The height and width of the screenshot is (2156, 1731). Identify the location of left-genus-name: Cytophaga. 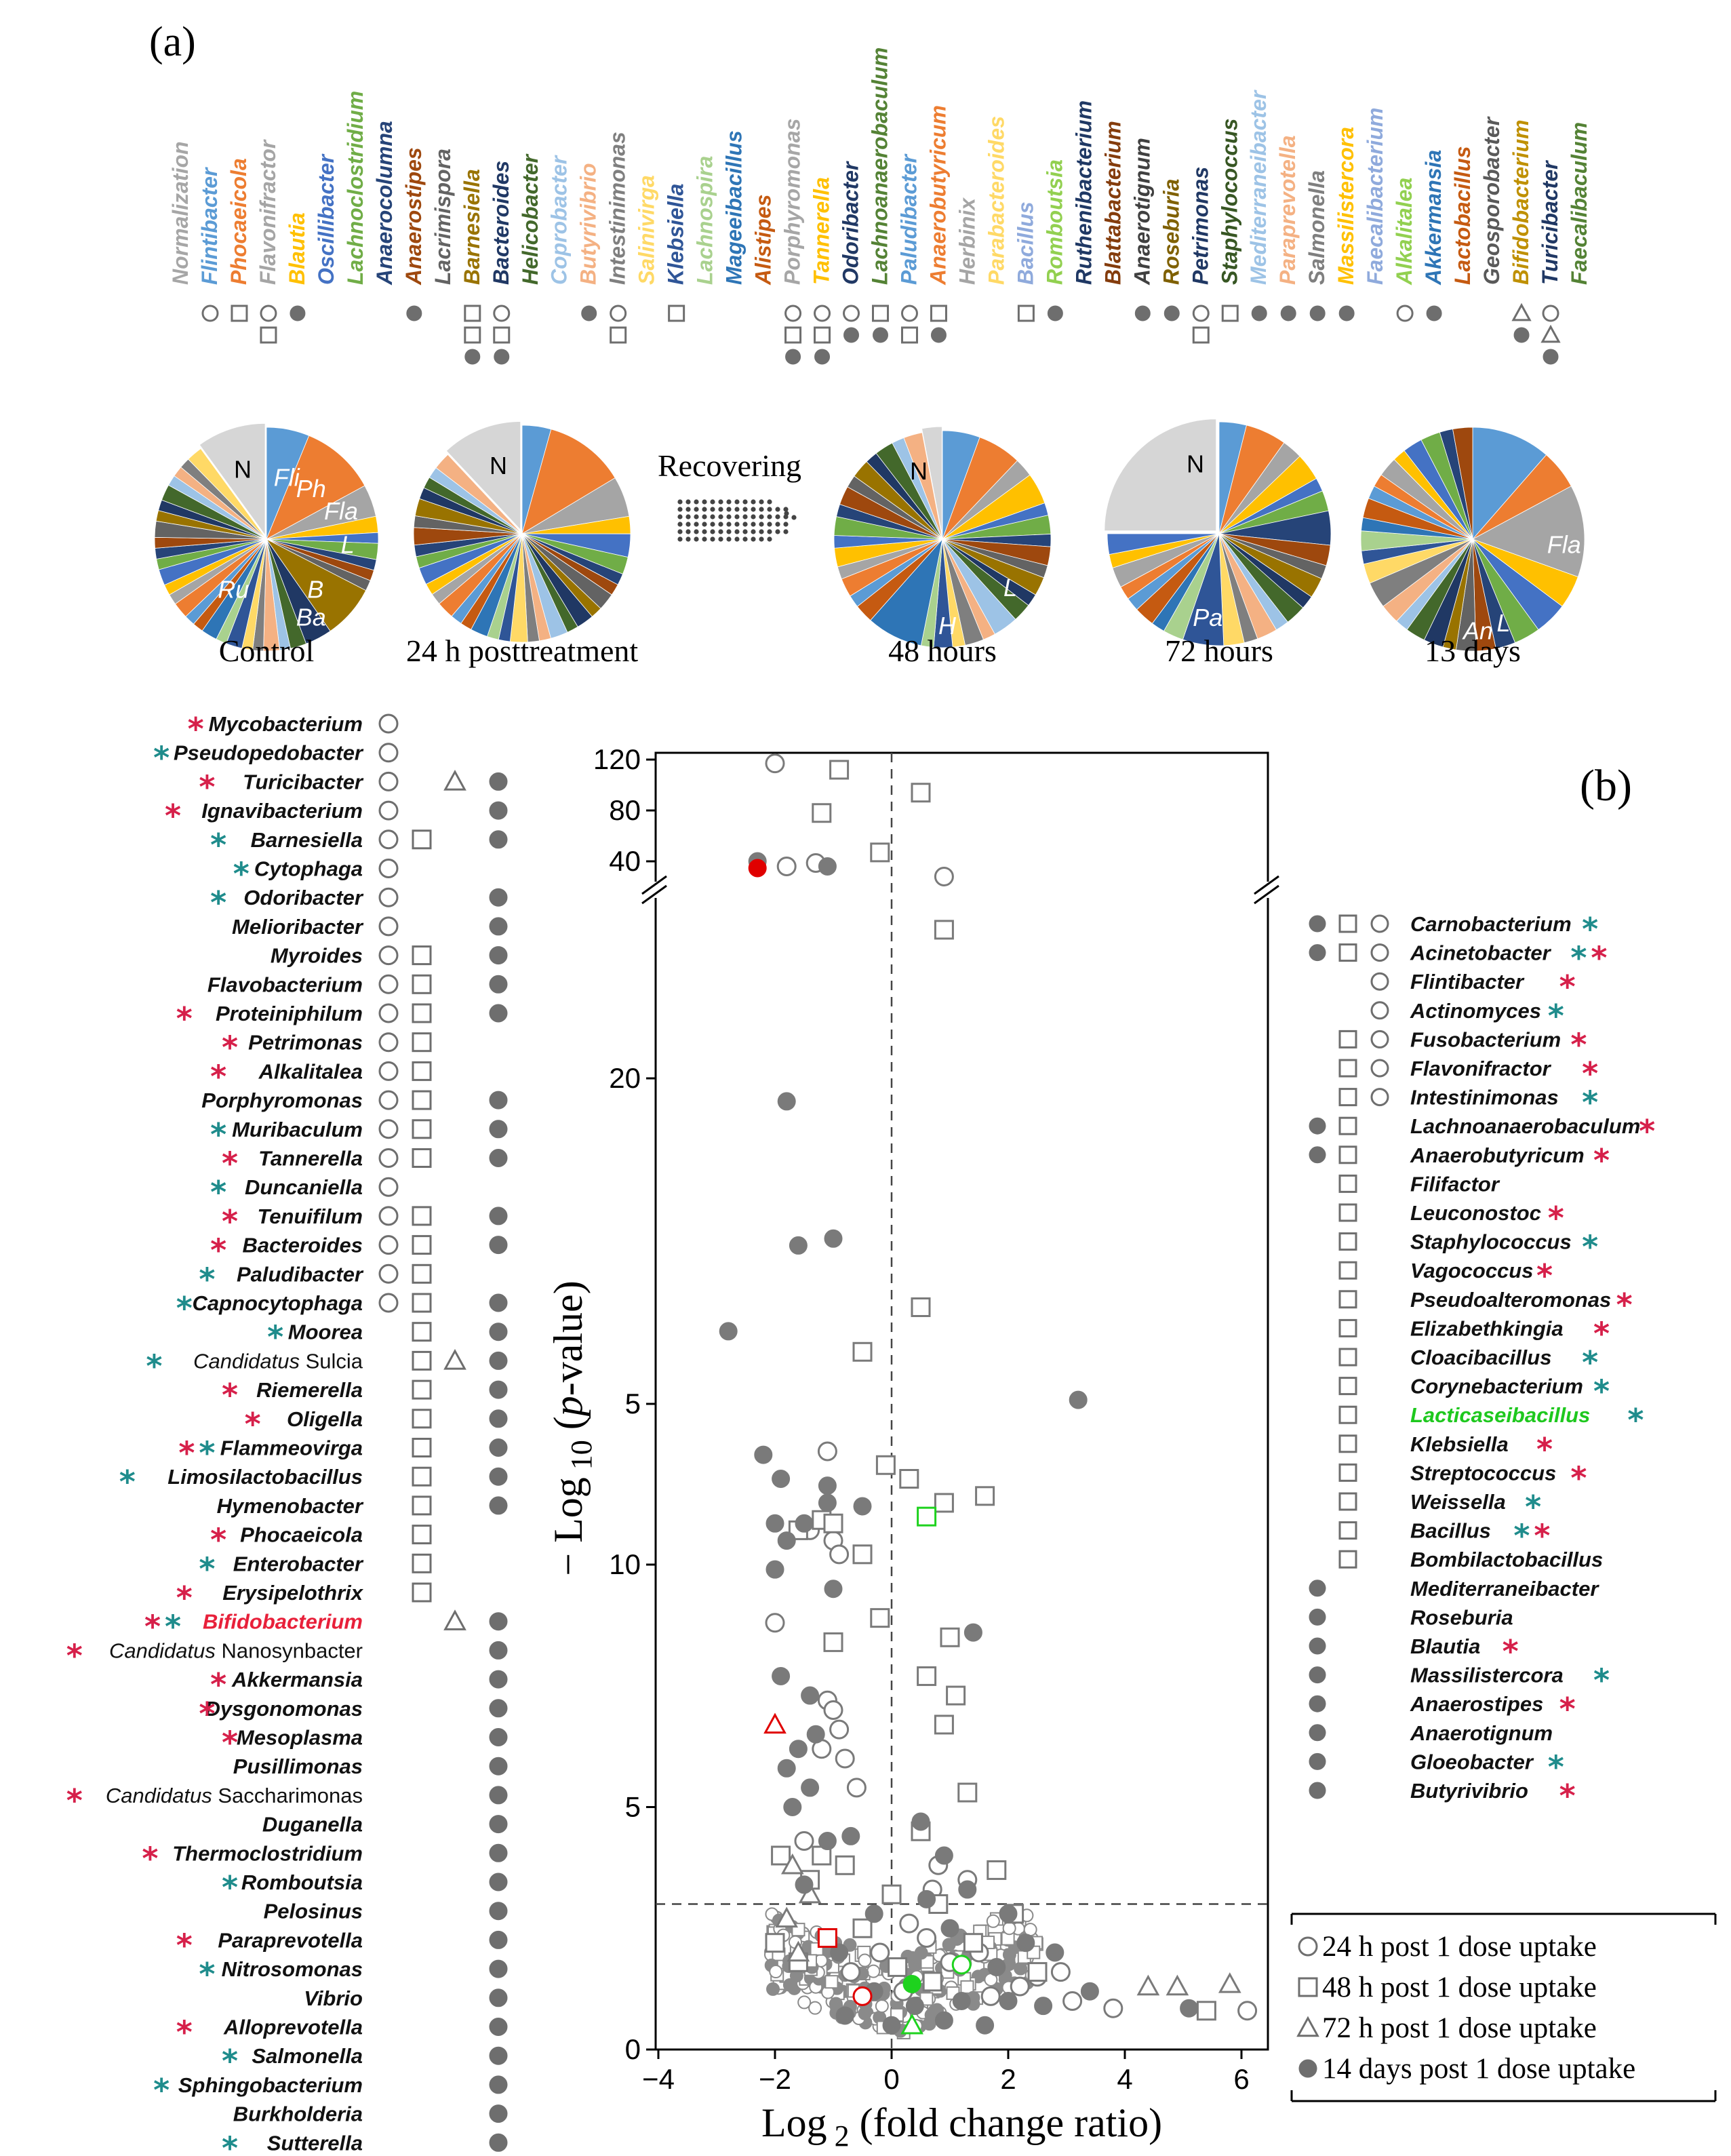
(308, 869).